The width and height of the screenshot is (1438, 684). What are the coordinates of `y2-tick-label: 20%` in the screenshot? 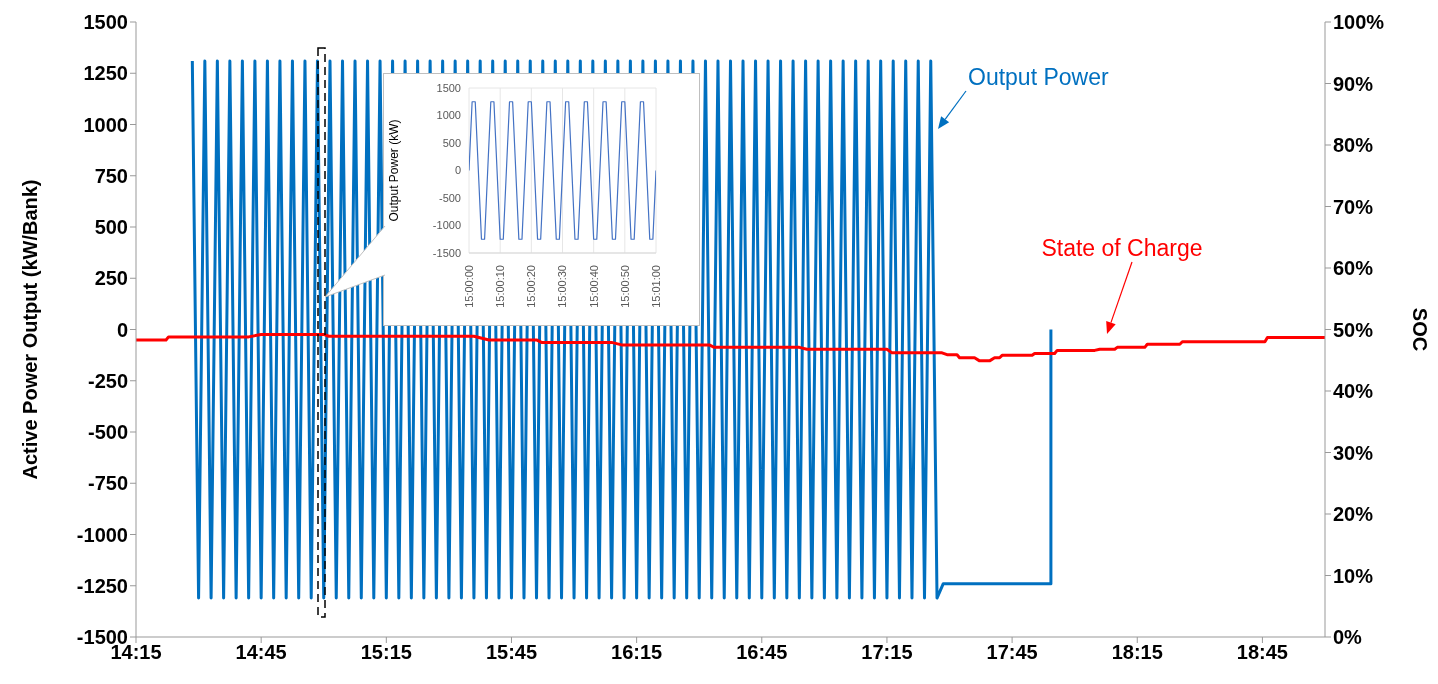 It's located at (1353, 514).